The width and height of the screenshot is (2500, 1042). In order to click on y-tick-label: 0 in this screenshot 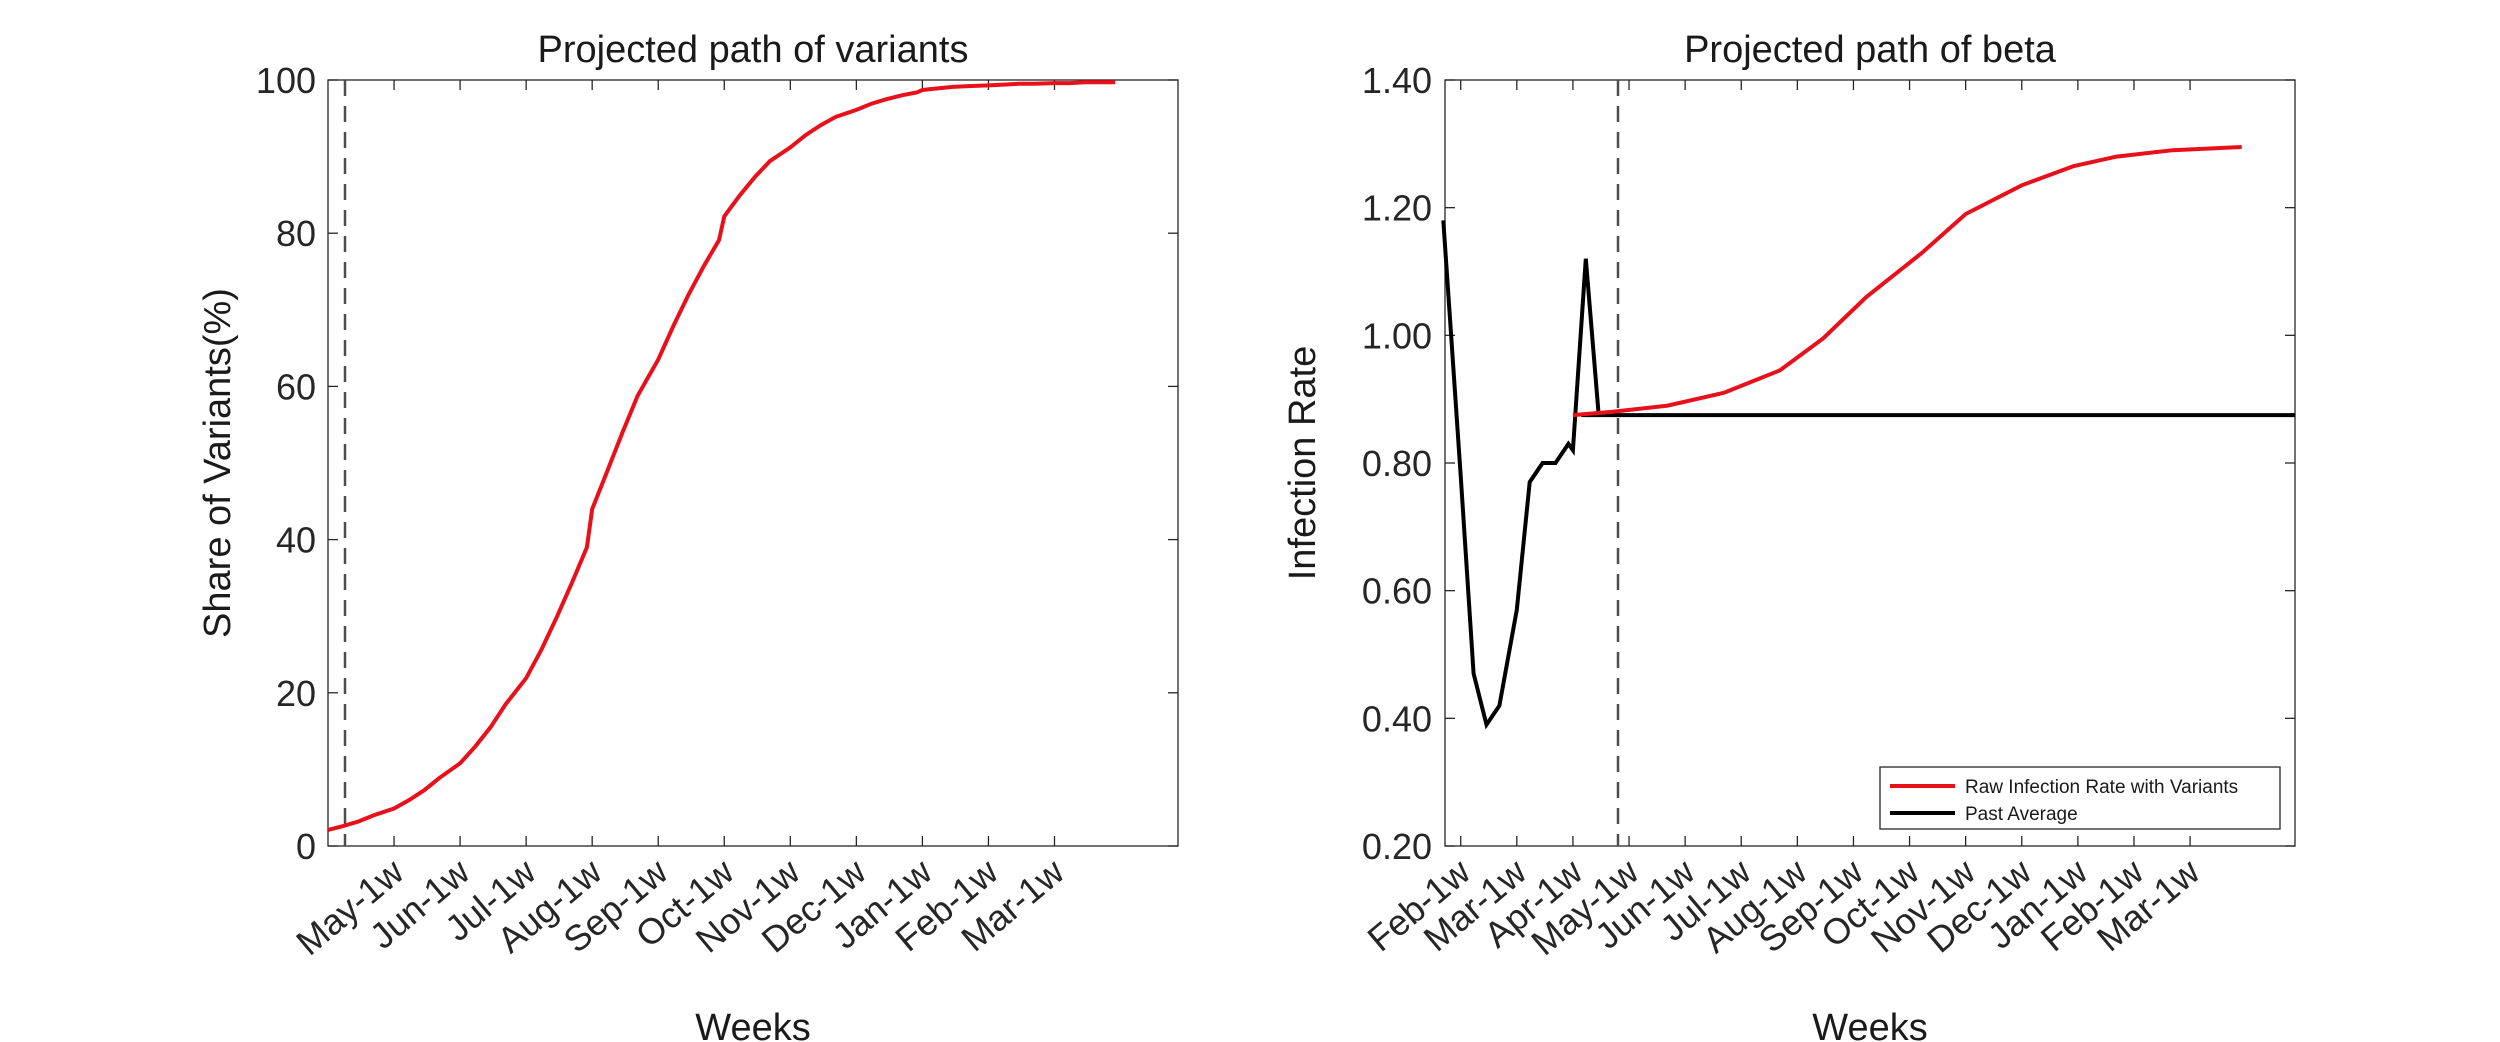, I will do `click(306, 846)`.